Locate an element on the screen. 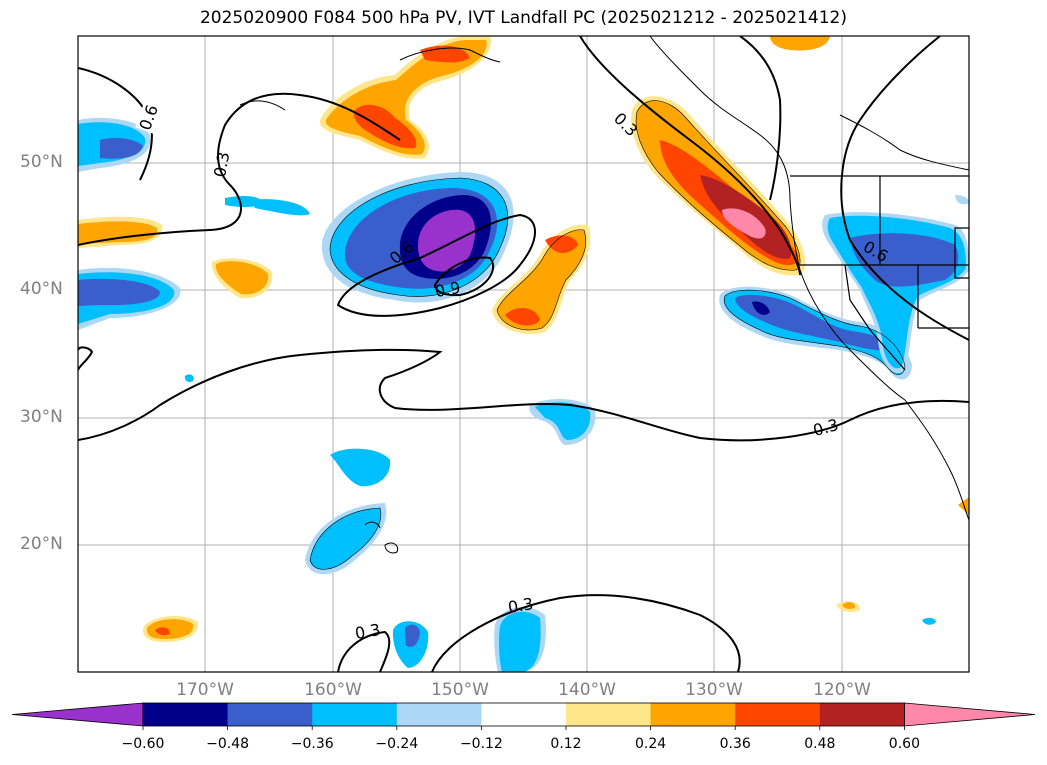 Image resolution: width=1047 pixels, height=765 pixels. colorbar-extend-high is located at coordinates (970, 714).